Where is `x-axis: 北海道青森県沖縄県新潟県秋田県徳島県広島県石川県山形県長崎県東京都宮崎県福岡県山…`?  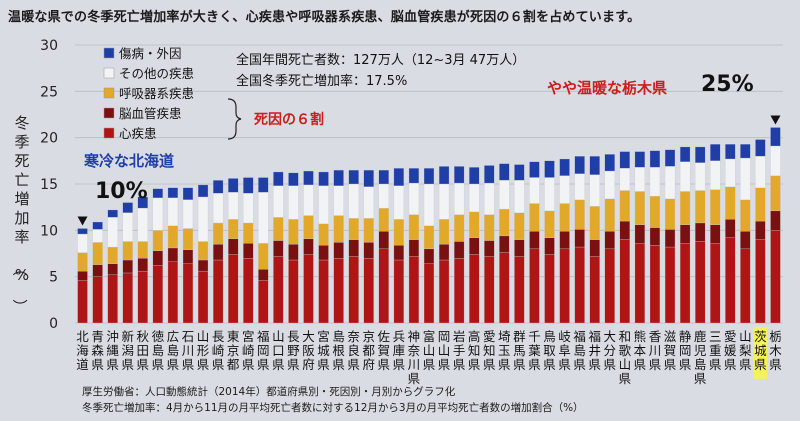
x-axis: 北海道青森県沖縄県新潟県秋田県徳島県広島県石川県山形県長崎県東京都宮崎県福岡県山… is located at coordinates (429, 356).